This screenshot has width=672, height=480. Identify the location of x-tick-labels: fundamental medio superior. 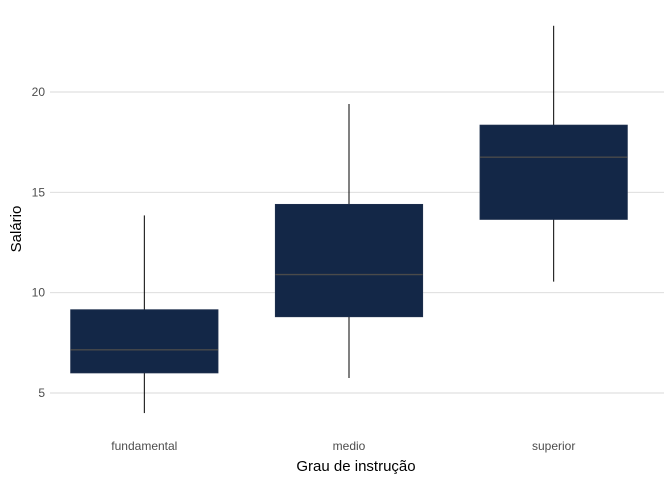
(343, 446).